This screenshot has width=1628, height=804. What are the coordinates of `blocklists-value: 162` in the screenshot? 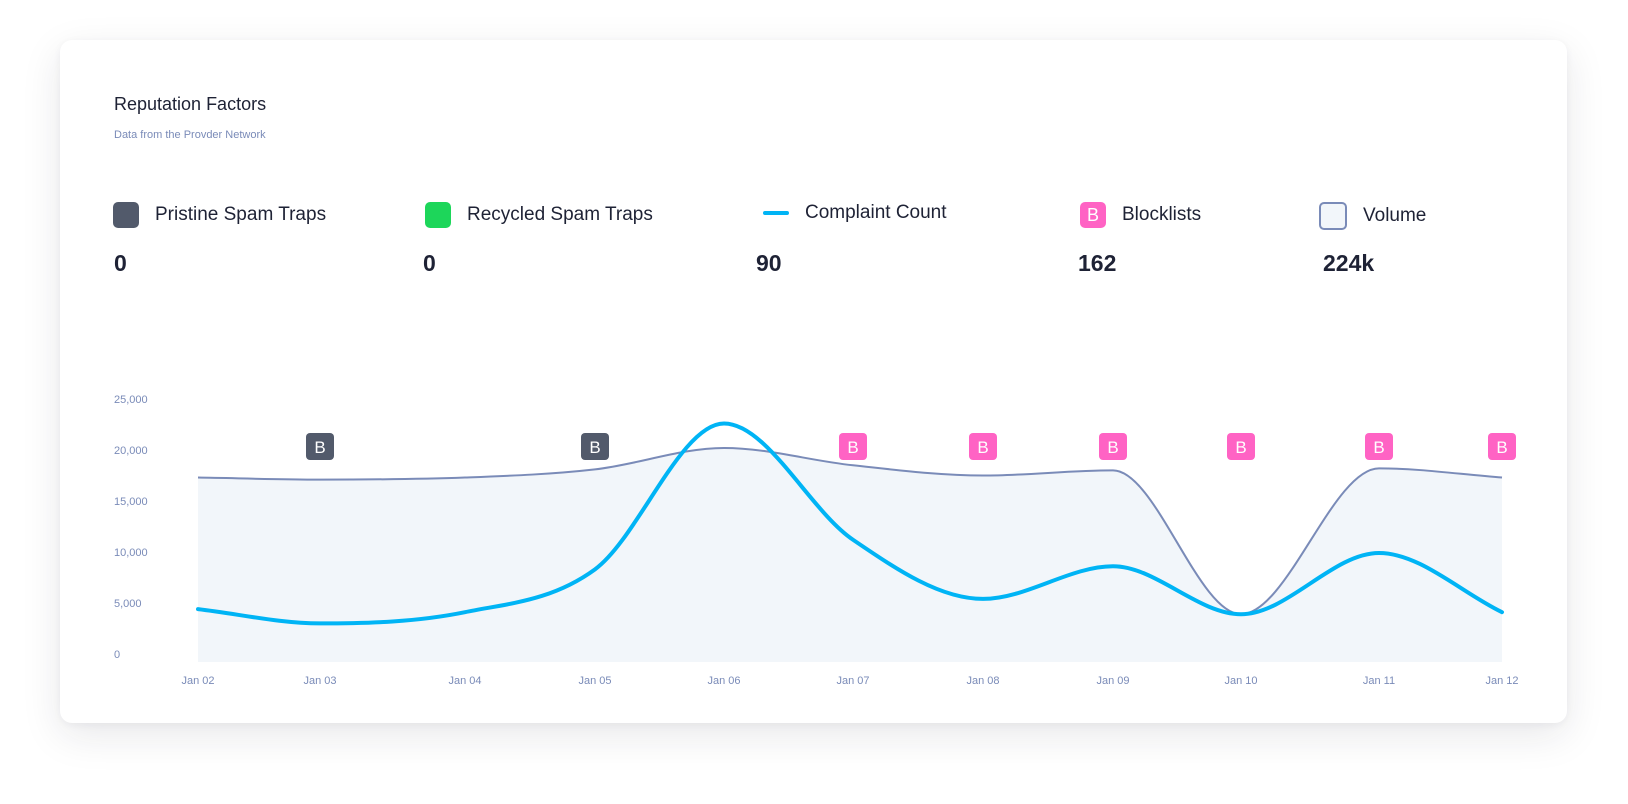 It's located at (1097, 263).